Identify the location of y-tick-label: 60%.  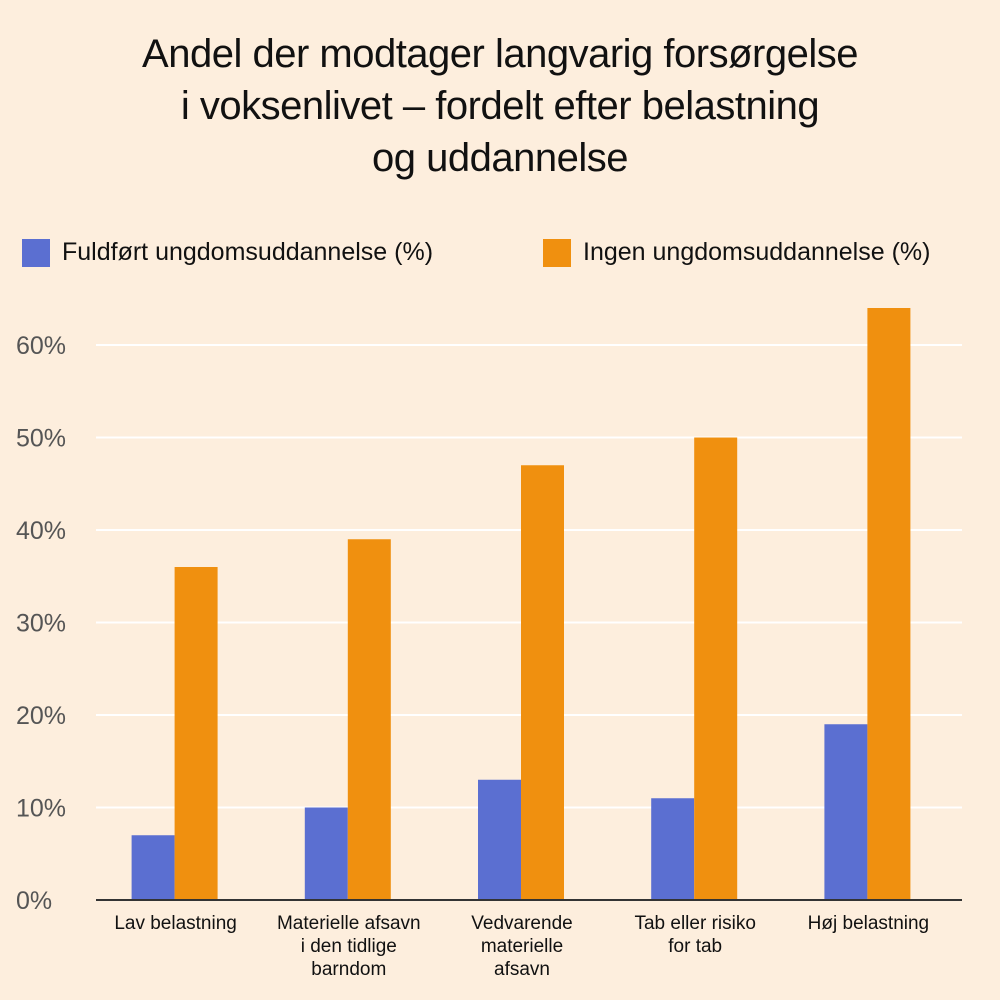
(41, 346).